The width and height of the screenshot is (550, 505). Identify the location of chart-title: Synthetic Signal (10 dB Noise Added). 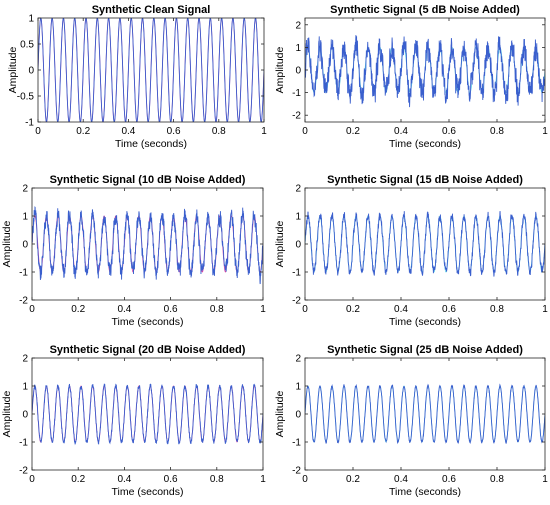
(148, 180).